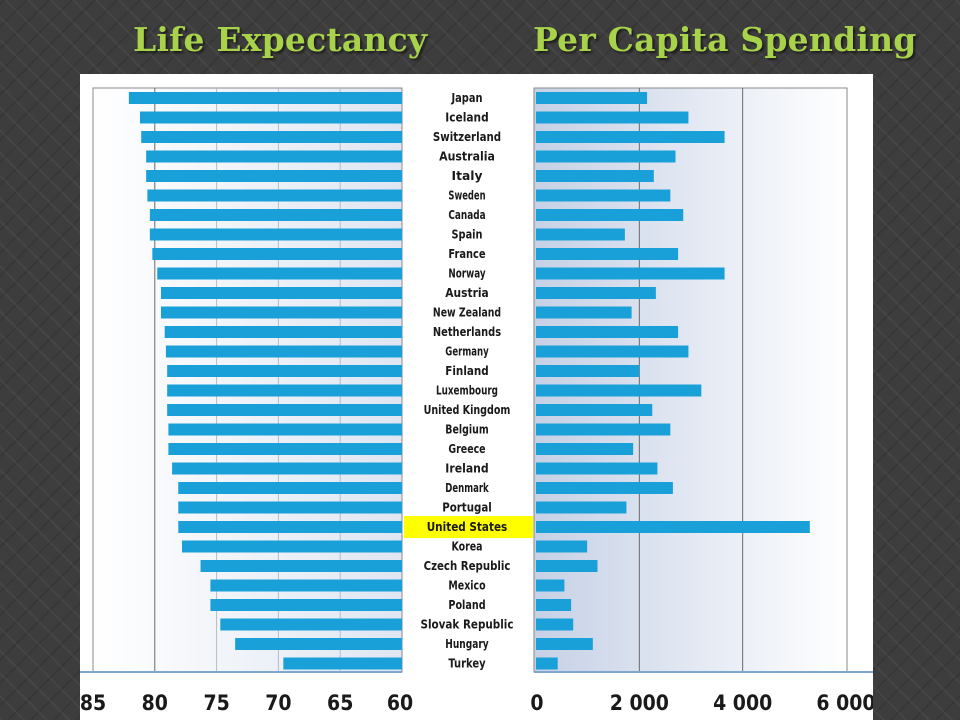  I want to click on spending-bar-finland, so click(588, 371).